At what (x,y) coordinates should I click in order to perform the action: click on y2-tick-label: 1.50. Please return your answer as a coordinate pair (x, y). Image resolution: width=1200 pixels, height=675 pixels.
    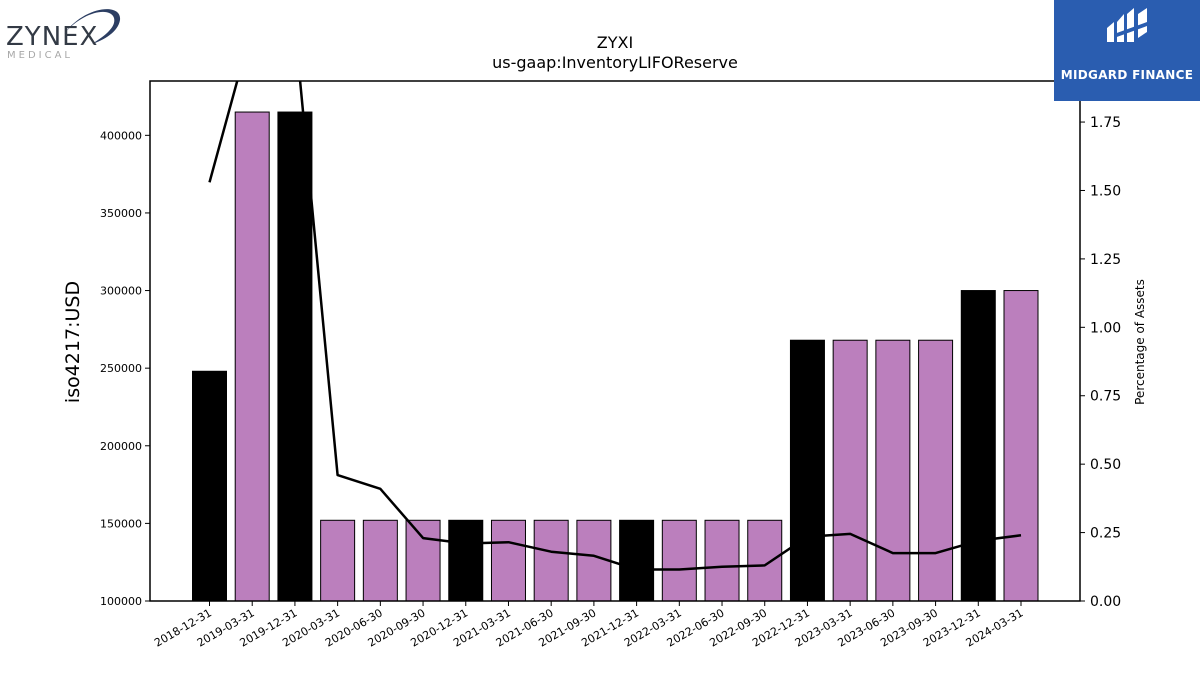
    Looking at the image, I should click on (1105, 191).